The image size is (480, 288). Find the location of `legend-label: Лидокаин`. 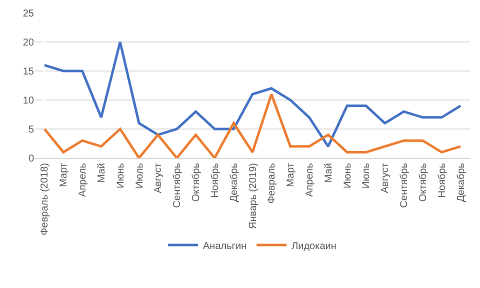

legend-label: Лидокаин is located at coordinates (314, 246).